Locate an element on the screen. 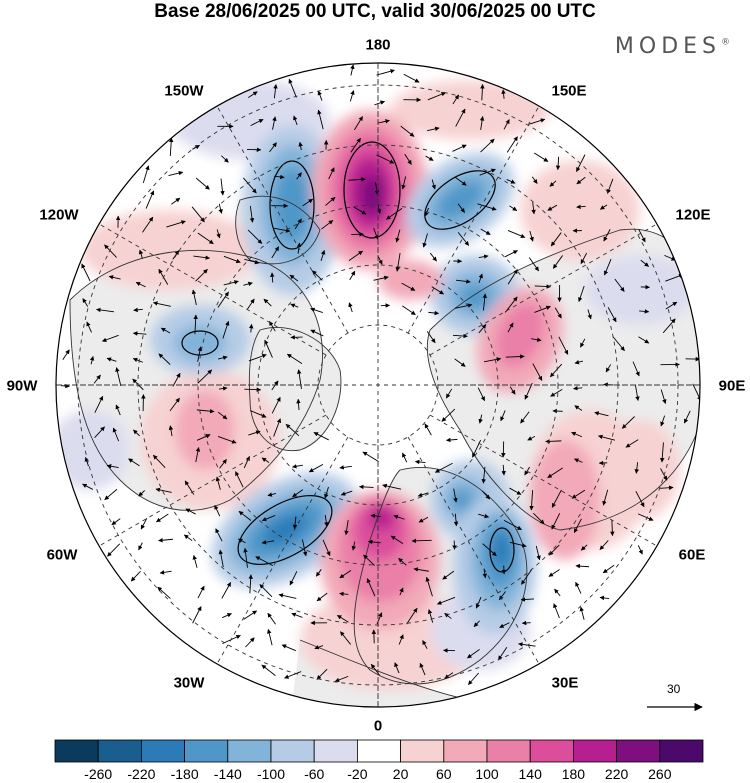  colorbar-swatch is located at coordinates (378, 751).